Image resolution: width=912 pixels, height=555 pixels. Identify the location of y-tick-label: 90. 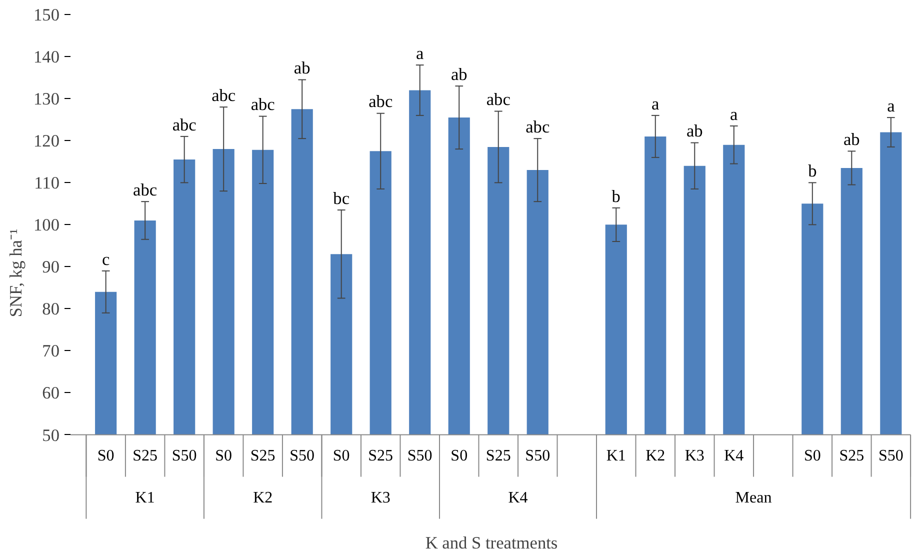
(51, 267).